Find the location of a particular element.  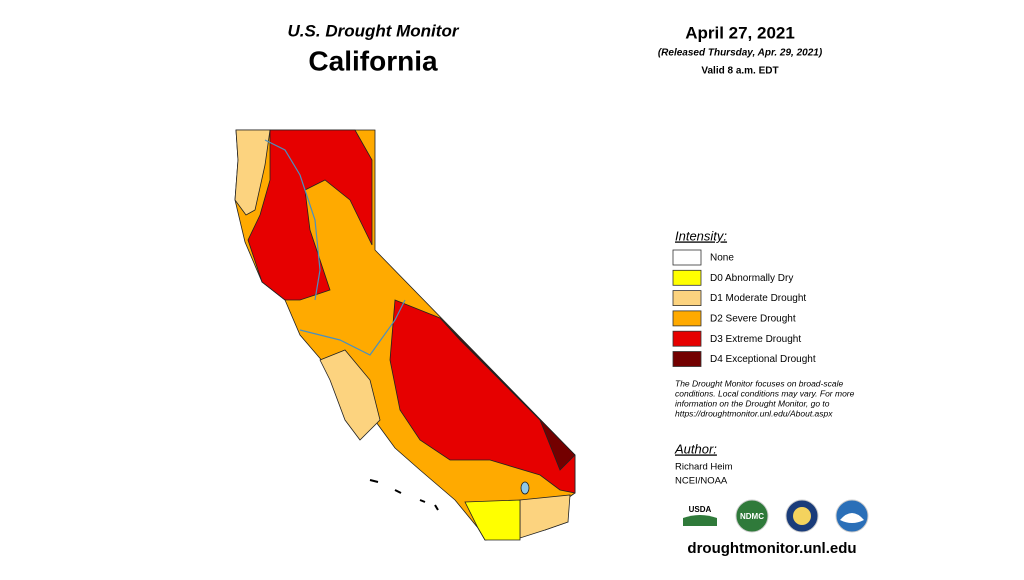

title: U.S. Drought Monitor is located at coordinates (374, 30).